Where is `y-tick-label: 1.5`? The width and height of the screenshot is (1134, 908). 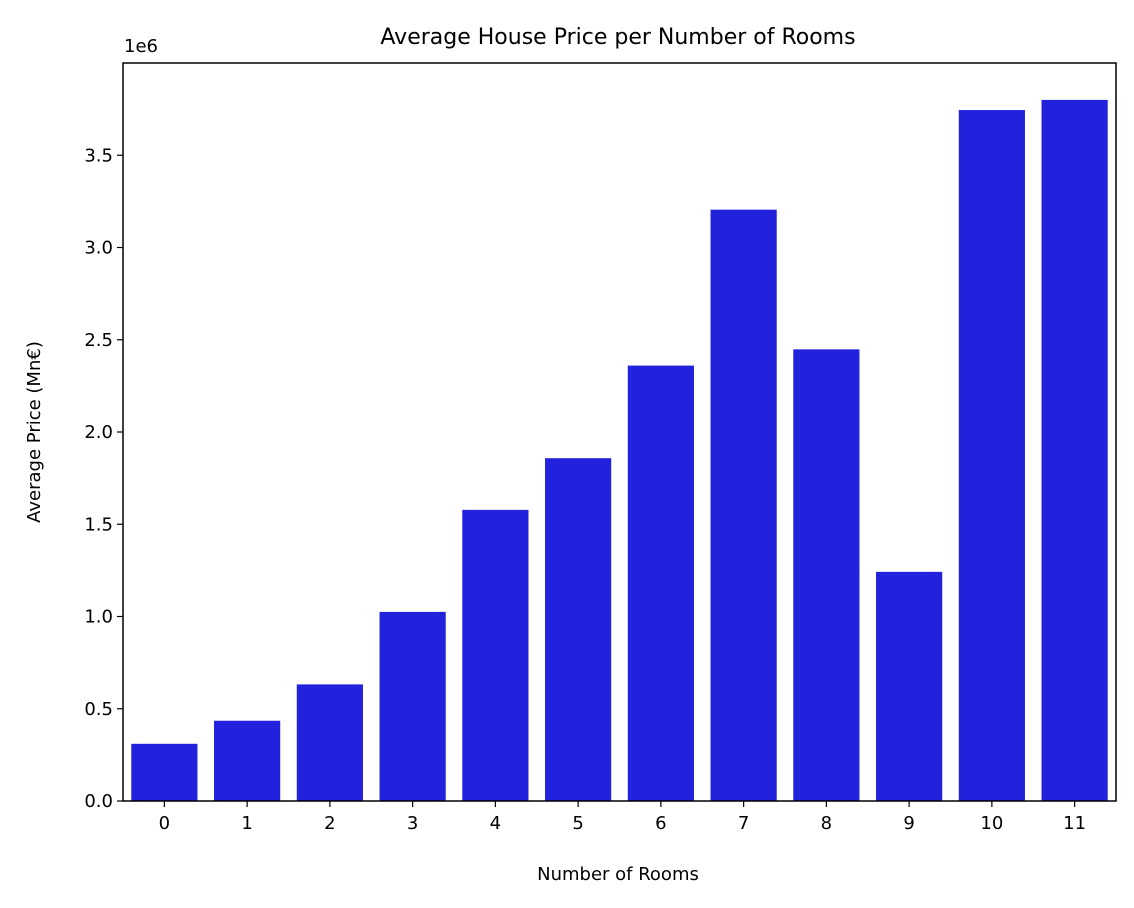
y-tick-label: 1.5 is located at coordinates (98, 524).